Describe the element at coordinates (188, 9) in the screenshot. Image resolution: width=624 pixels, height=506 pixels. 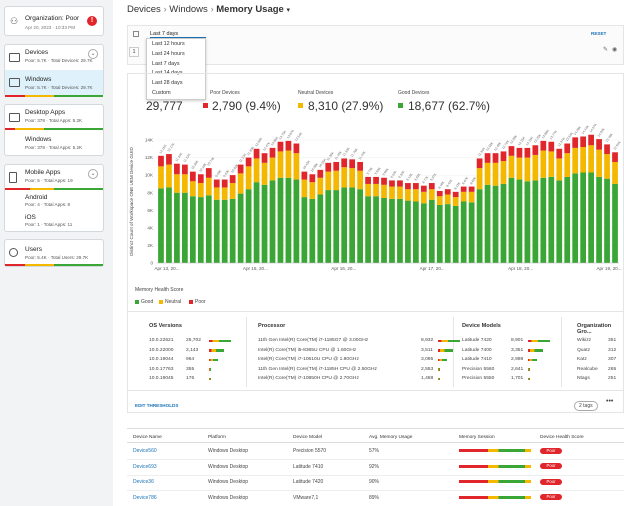
I see `breadcrumb-windows: Windows` at that location.